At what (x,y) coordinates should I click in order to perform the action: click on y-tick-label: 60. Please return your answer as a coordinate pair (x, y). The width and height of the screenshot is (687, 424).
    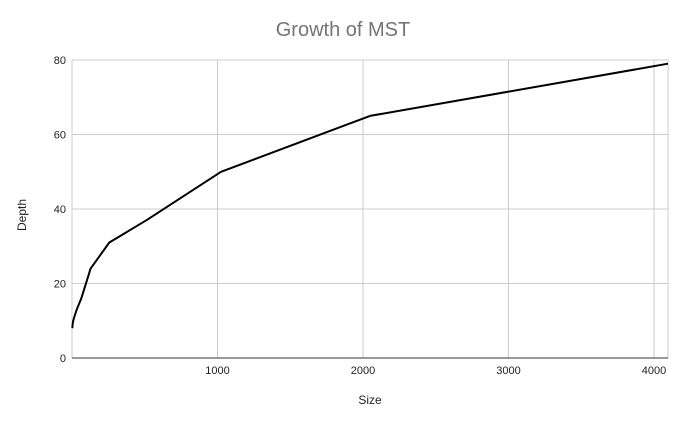
    Looking at the image, I should click on (60, 136).